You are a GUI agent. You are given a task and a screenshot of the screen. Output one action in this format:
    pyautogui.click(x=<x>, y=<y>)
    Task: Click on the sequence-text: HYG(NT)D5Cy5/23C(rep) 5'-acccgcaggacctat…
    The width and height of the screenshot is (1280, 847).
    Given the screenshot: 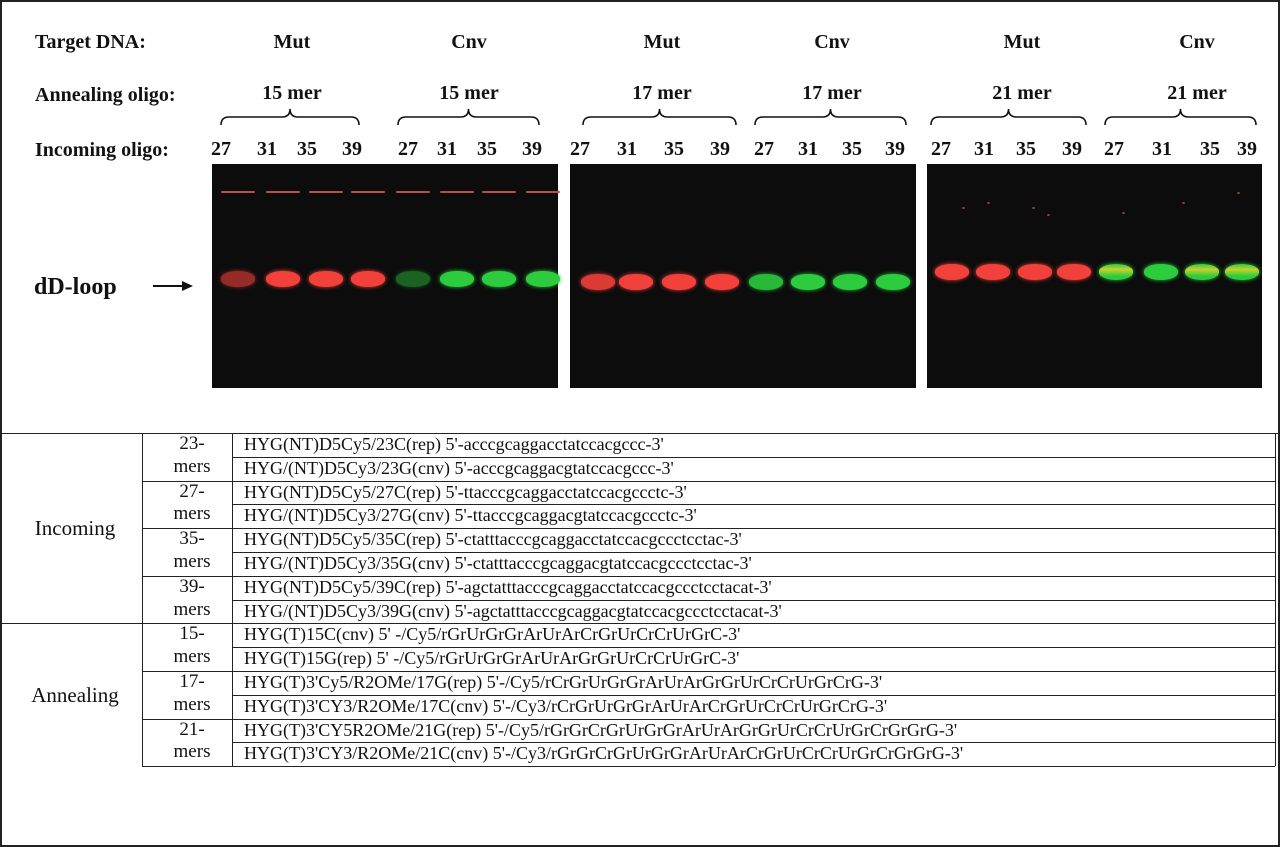 What is the action you would take?
    pyautogui.click(x=454, y=444)
    